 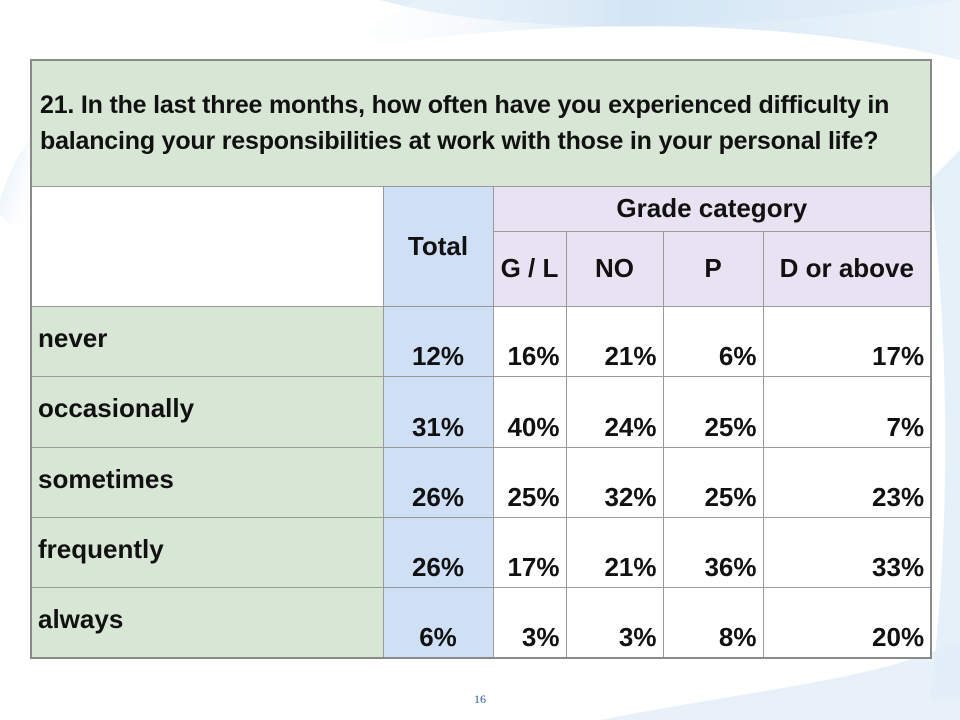 What do you see at coordinates (847, 623) in the screenshot?
I see `value-cell: 20%` at bounding box center [847, 623].